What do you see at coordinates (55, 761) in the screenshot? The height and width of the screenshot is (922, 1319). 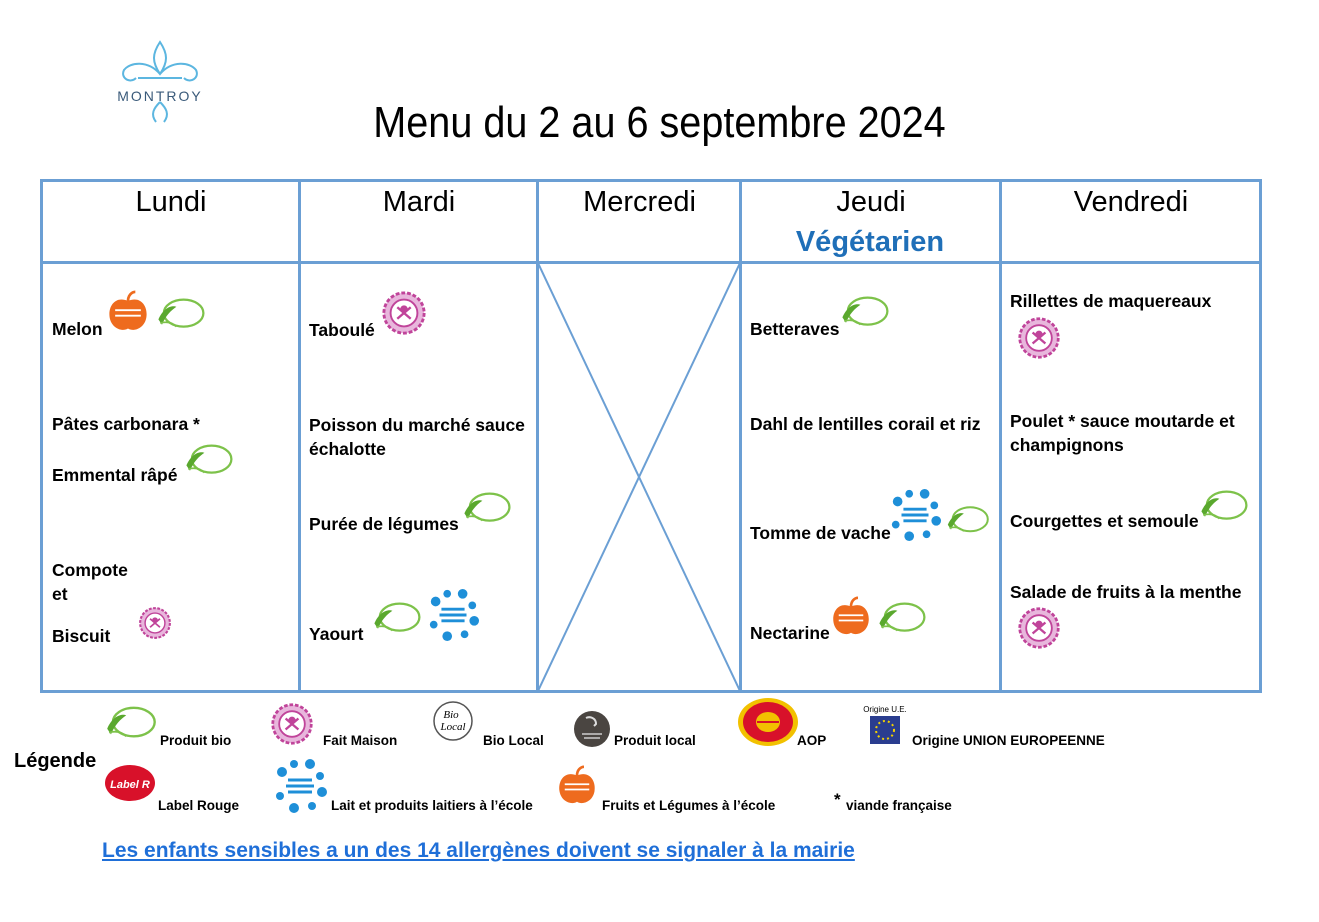 I see `legend-title: Légende` at bounding box center [55, 761].